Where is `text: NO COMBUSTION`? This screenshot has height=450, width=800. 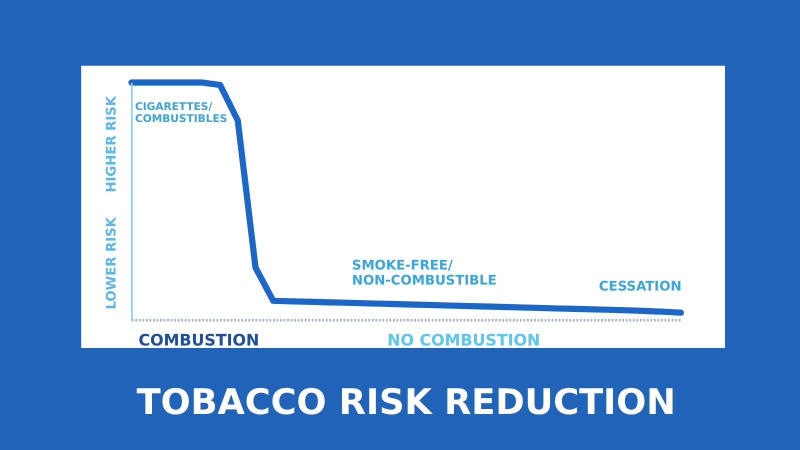 text: NO COMBUSTION is located at coordinates (463, 340).